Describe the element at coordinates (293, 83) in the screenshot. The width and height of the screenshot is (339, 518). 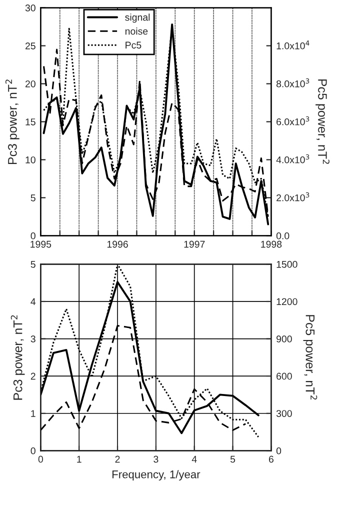
I see `y2-tick-label: 8.0x10$^{3}$` at that location.